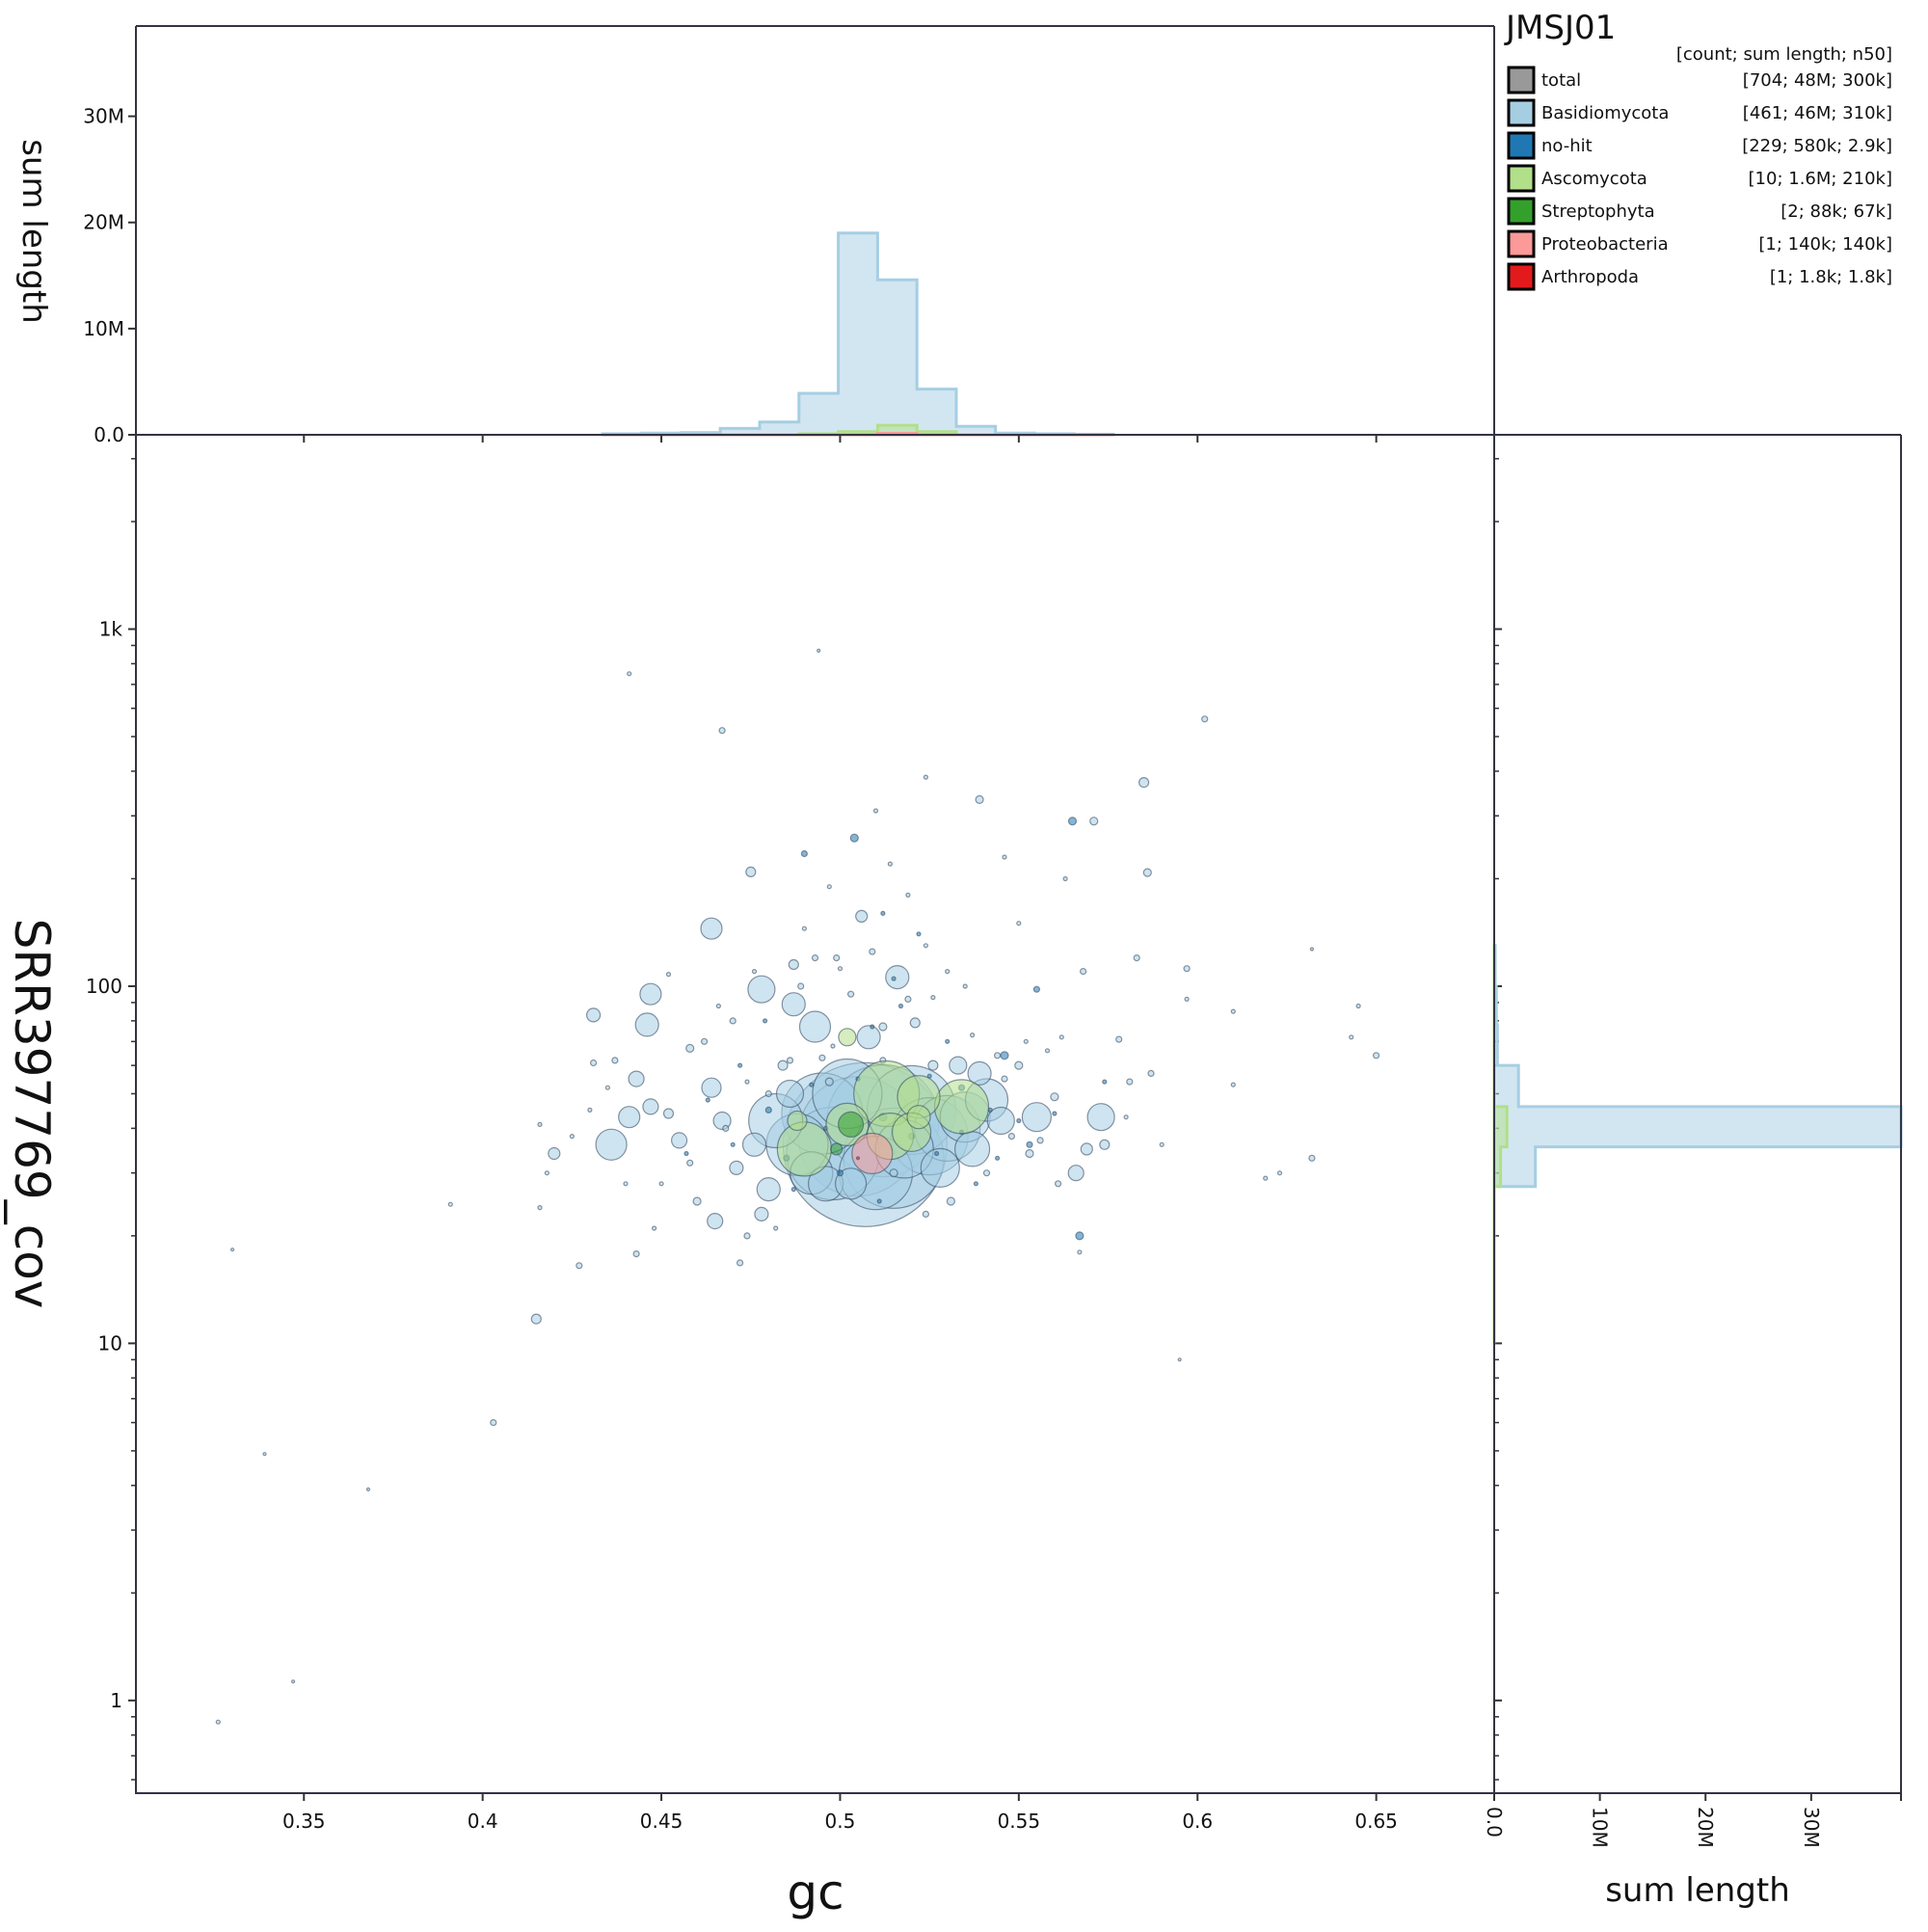  Describe the element at coordinates (1567, 146) in the screenshot. I see `legend-label: no-hit` at that location.